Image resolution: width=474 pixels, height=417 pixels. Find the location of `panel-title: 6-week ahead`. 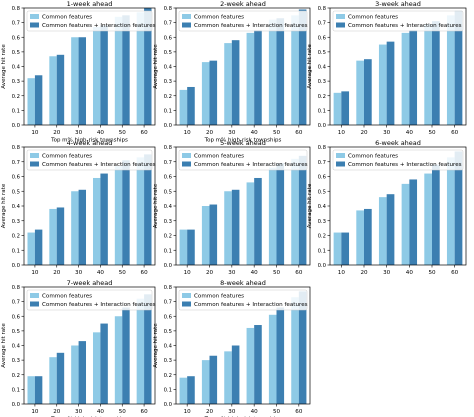

panel-title: 6-week ahead is located at coordinates (398, 143).